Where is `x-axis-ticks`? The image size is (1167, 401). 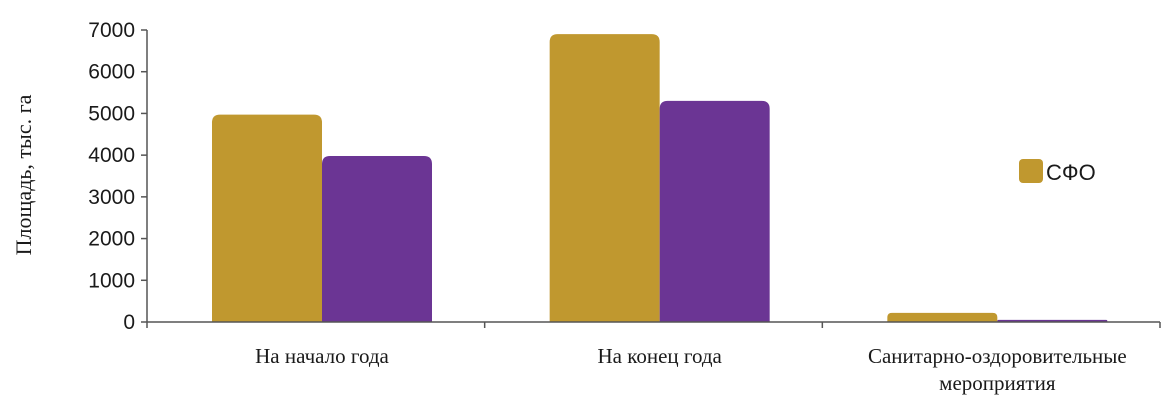 x-axis-ticks is located at coordinates (653, 325).